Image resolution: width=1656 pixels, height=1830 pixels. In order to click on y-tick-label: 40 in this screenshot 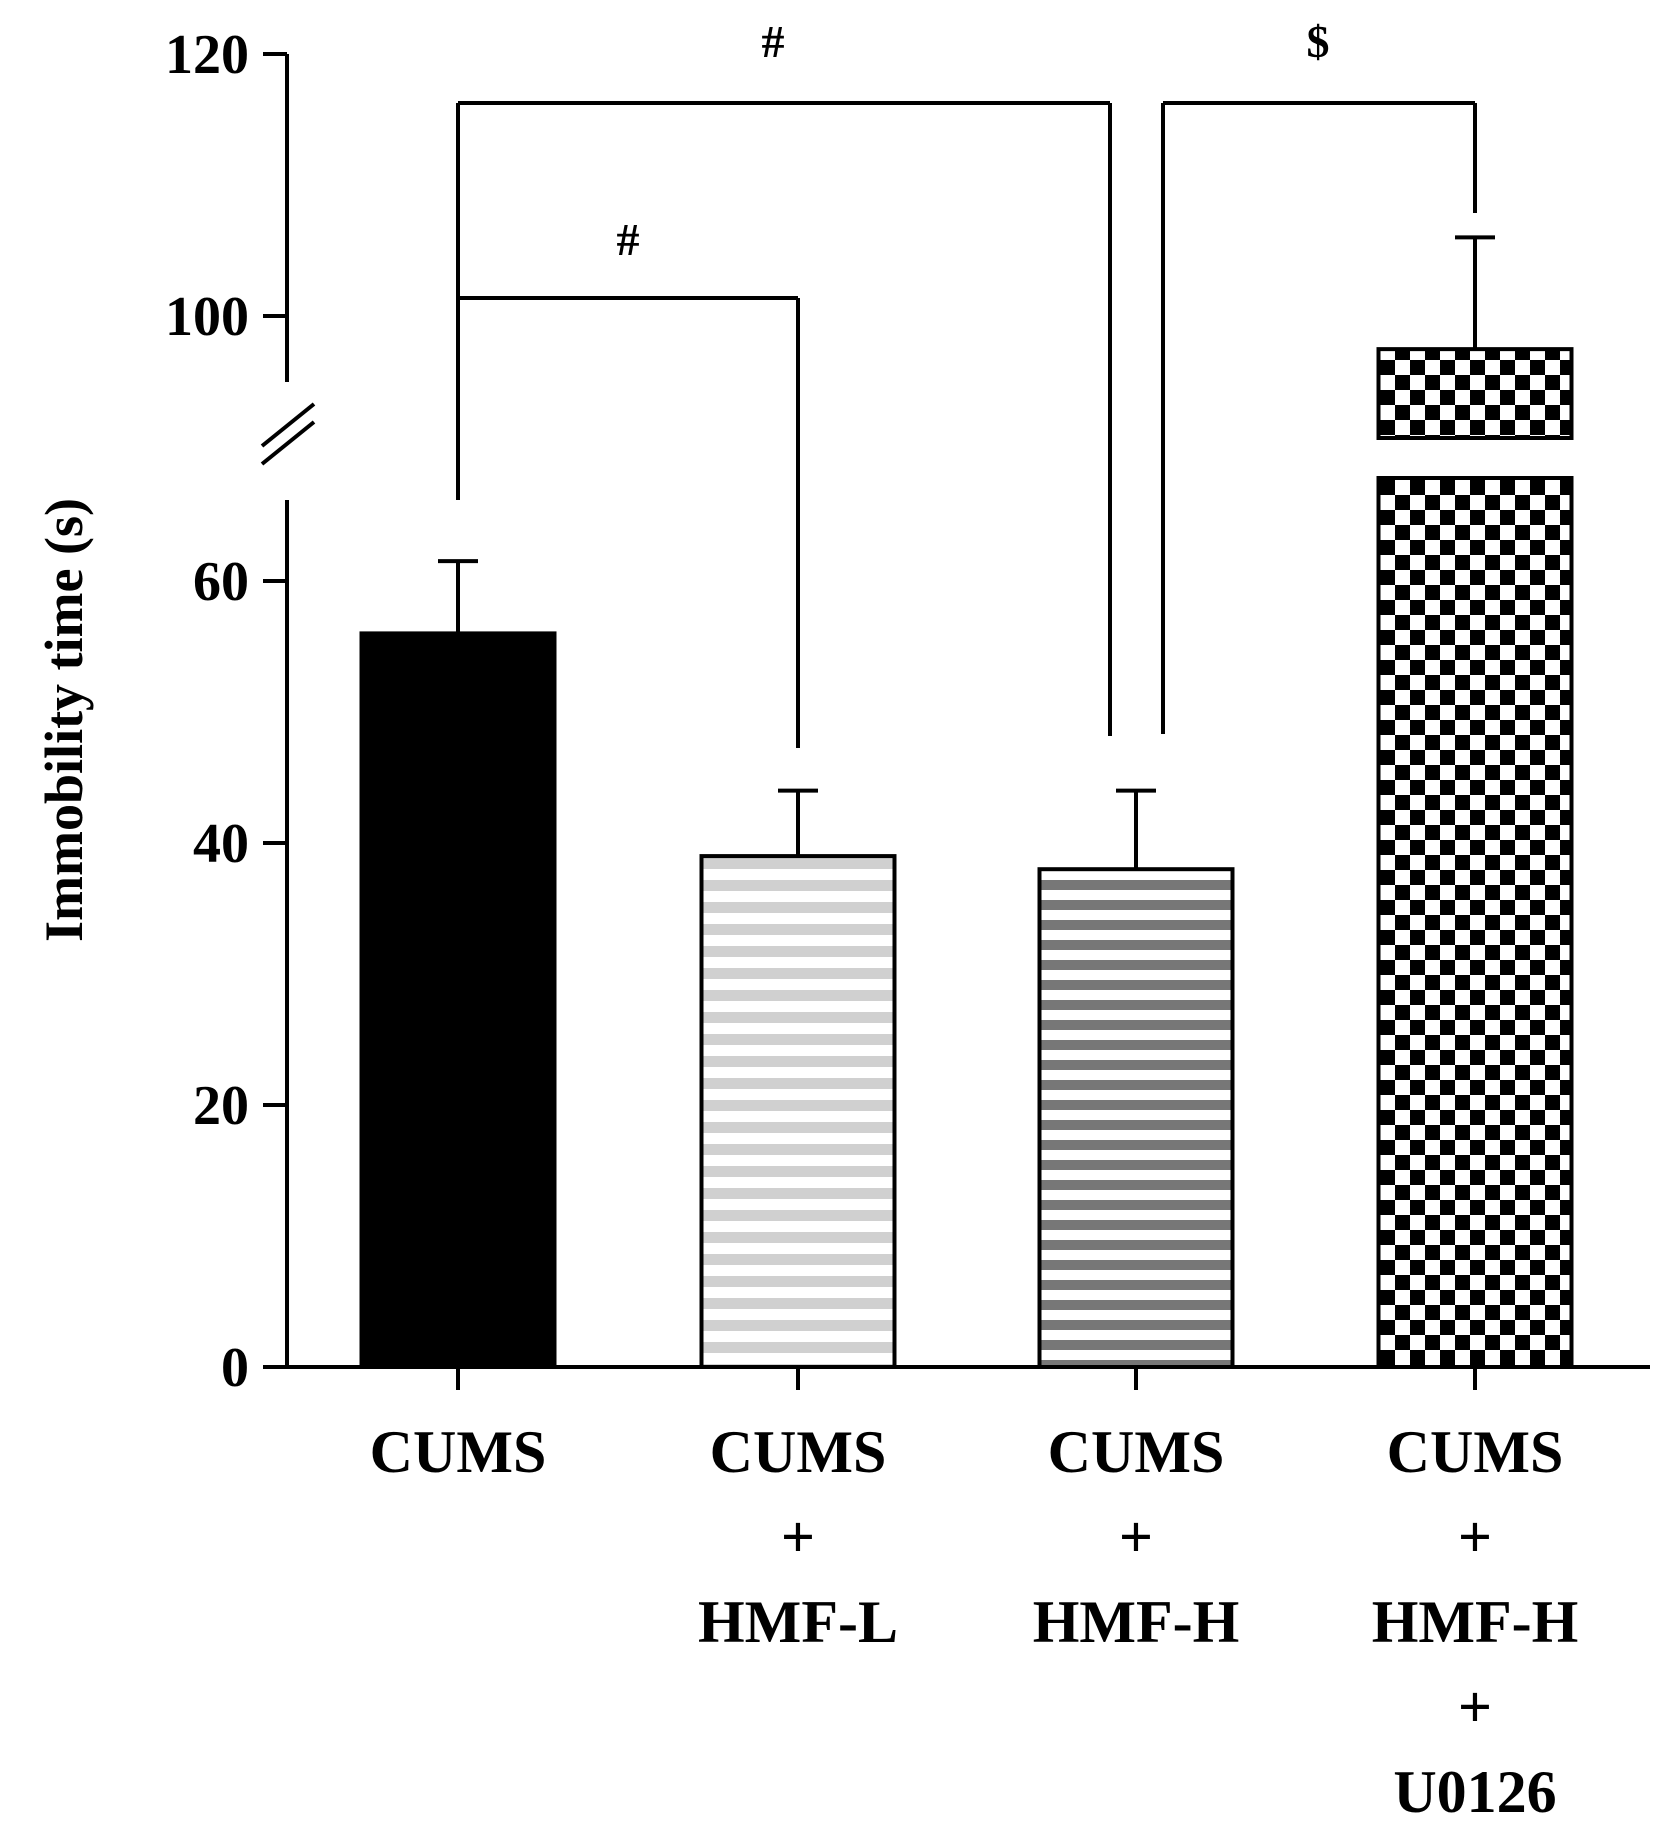, I will do `click(221, 844)`.